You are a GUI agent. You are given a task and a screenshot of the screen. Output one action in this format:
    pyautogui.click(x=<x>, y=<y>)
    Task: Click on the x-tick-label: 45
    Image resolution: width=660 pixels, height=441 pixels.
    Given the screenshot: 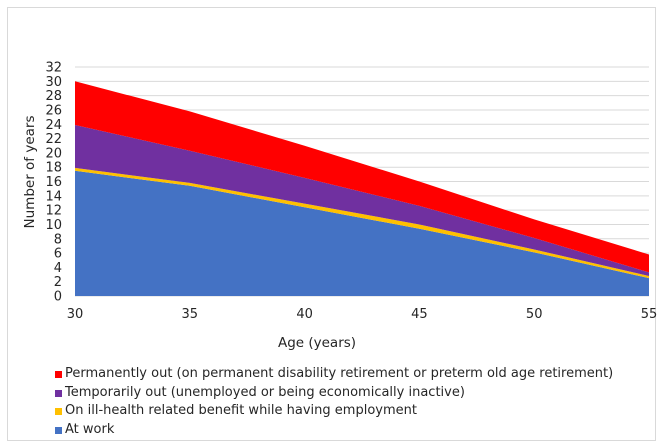 What is the action you would take?
    pyautogui.click(x=419, y=314)
    